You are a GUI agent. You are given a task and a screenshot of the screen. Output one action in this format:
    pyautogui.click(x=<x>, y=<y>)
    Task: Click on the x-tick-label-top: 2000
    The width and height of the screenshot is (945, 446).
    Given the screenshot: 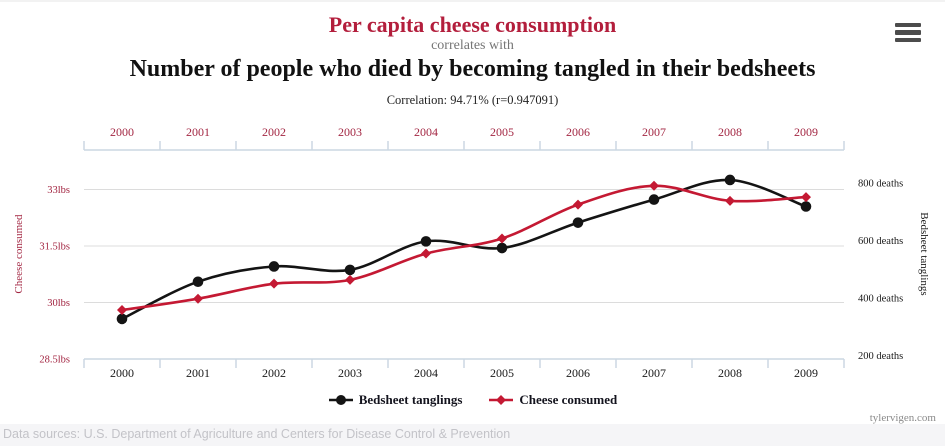 What is the action you would take?
    pyautogui.click(x=122, y=132)
    